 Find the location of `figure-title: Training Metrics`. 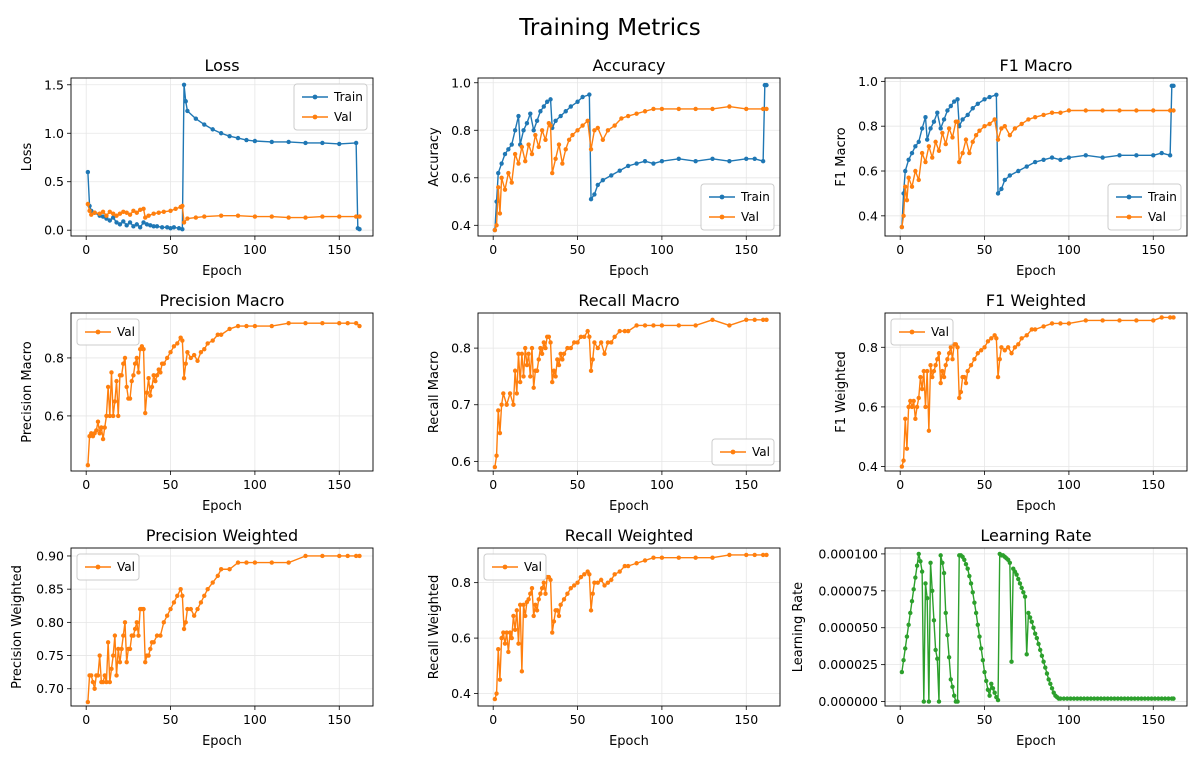

figure-title: Training Metrics is located at coordinates (609, 28).